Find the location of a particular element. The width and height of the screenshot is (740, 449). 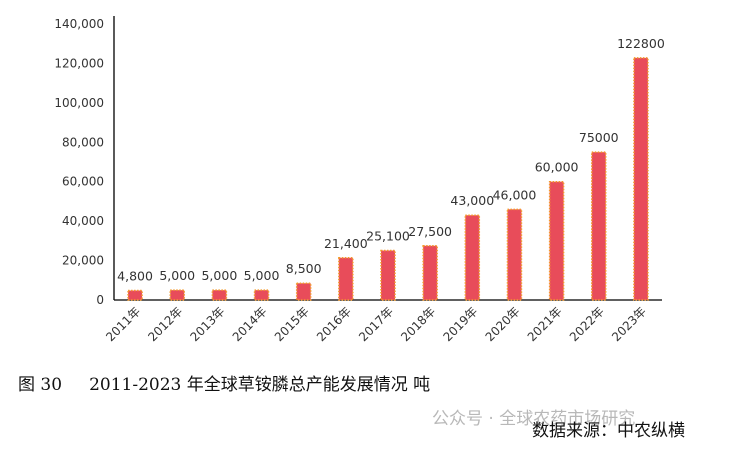

figure-caption: 图 30 2011-2023 年全球草铵膦总产能发展情况 吨 is located at coordinates (224, 385).